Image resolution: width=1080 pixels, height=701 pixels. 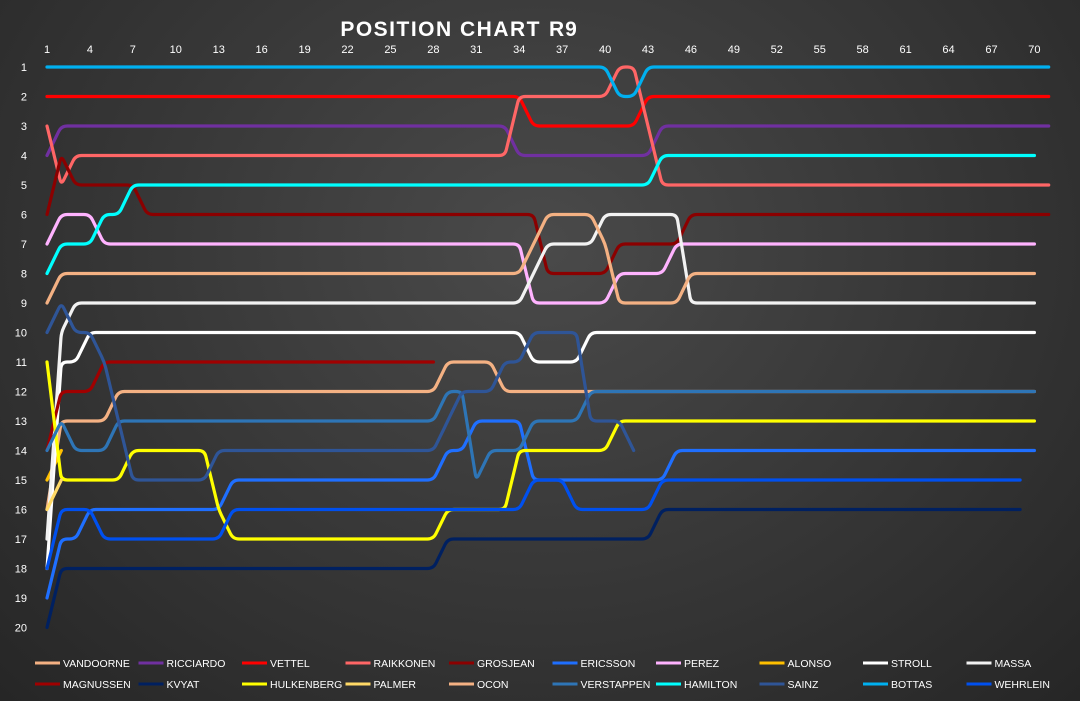 I want to click on legend-item: PEREZ, so click(x=688, y=664).